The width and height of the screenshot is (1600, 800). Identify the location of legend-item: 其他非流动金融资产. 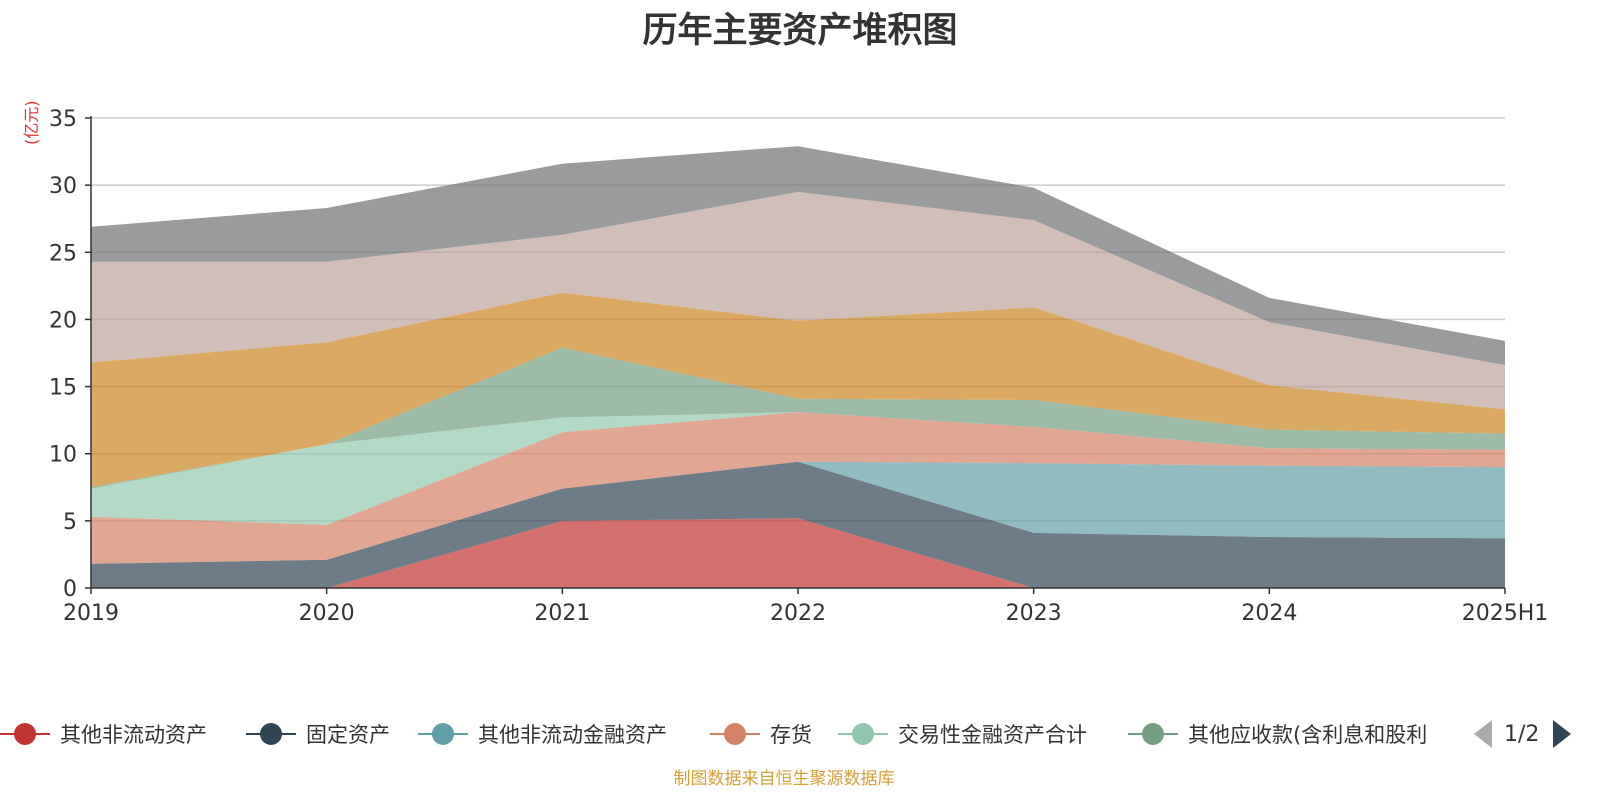
(542, 734).